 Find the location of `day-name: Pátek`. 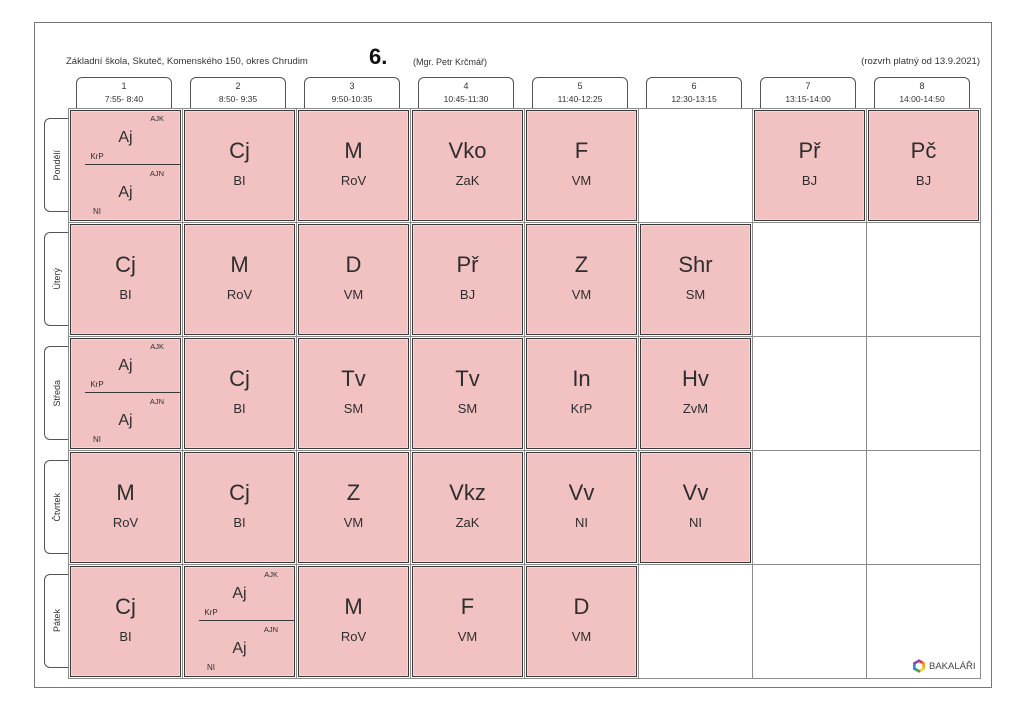

day-name: Pátek is located at coordinates (56, 621).